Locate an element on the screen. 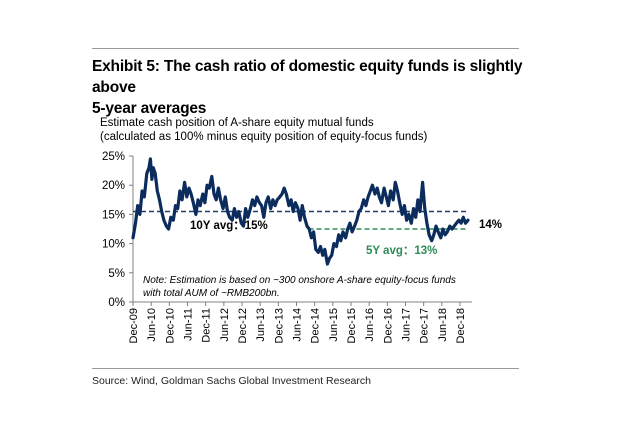 This screenshot has height=439, width=620. y-tick-label: 5% is located at coordinates (116, 274).